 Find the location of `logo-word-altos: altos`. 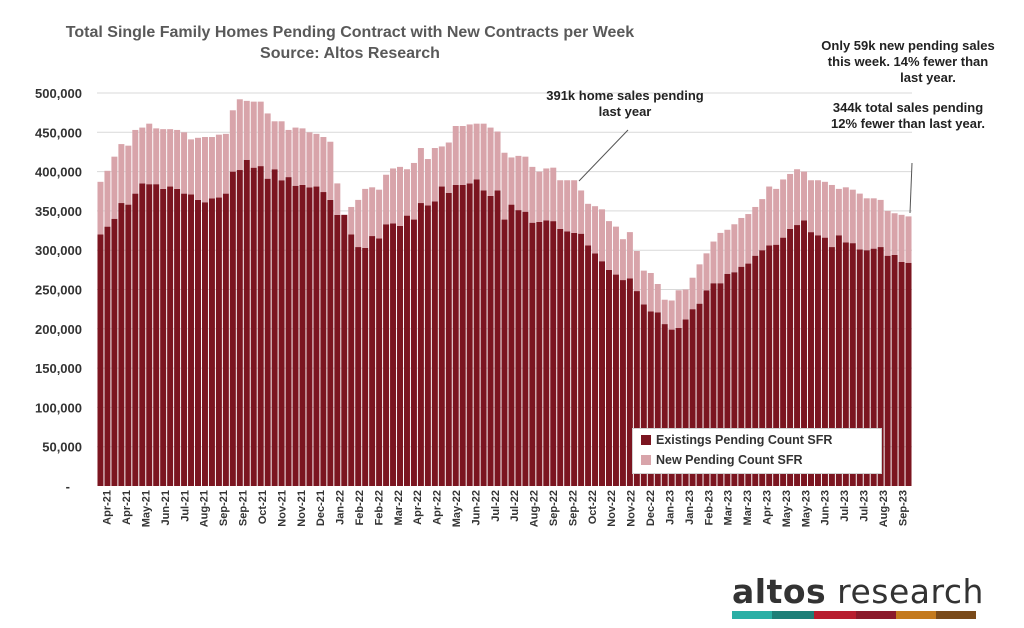

logo-word-altos: altos is located at coordinates (779, 591).